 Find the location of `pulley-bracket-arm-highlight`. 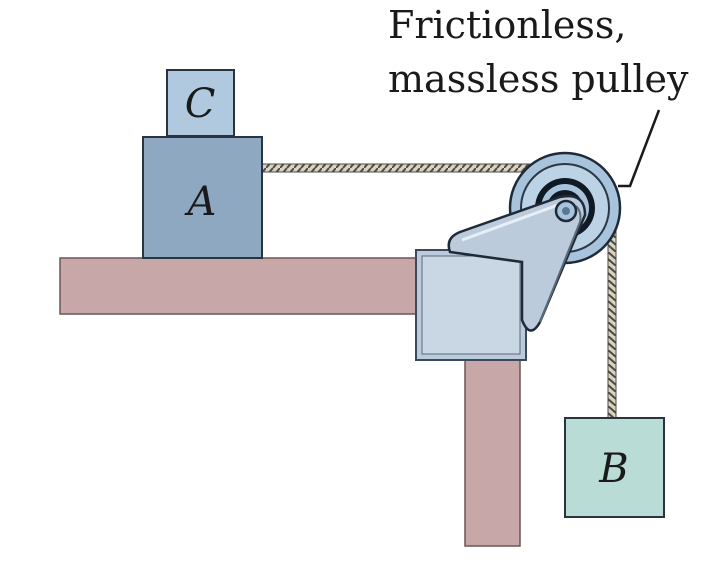

pulley-bracket-arm-highlight is located at coordinates (510, 222).